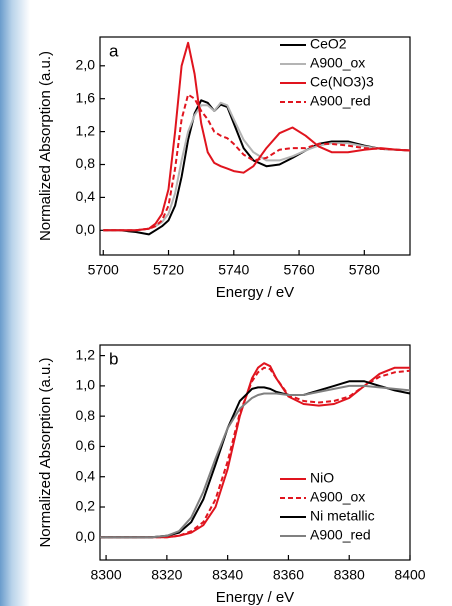  I want to click on legend: CeO2 A900_ox Ce(NO3)3 A900_red, so click(327, 72).